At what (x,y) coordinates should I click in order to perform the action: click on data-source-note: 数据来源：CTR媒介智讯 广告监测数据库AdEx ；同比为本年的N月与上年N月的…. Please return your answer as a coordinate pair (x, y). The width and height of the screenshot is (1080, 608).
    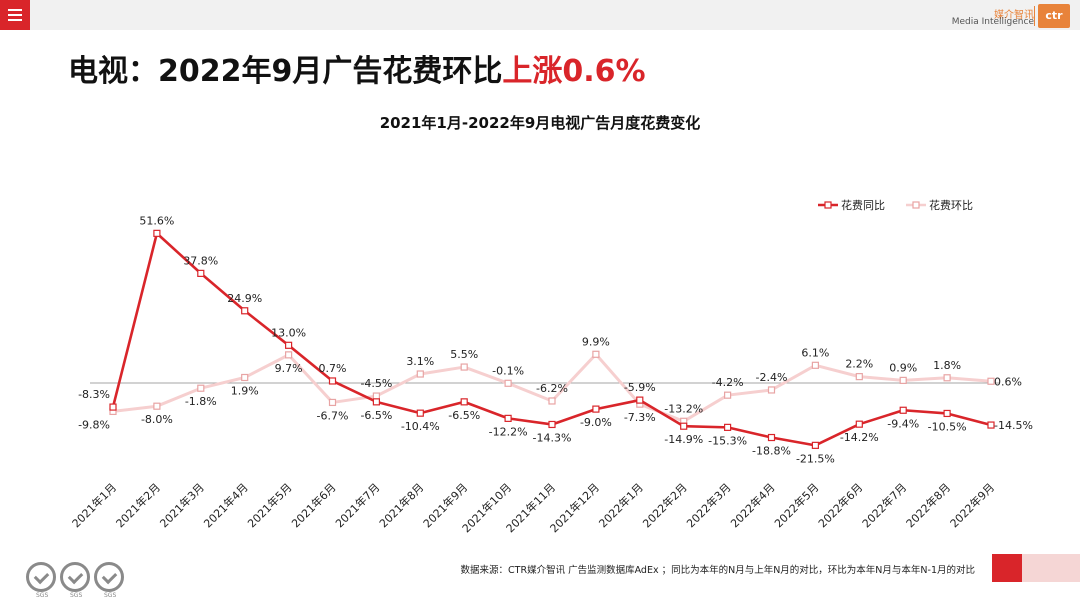
    Looking at the image, I should click on (717, 570).